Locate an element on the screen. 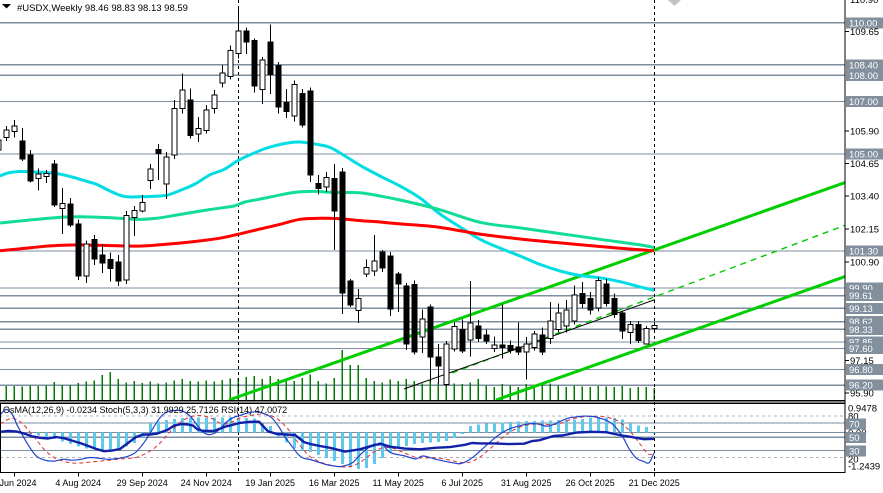 The width and height of the screenshot is (883, 493). svg-text: 105.90 is located at coordinates (864, 132).